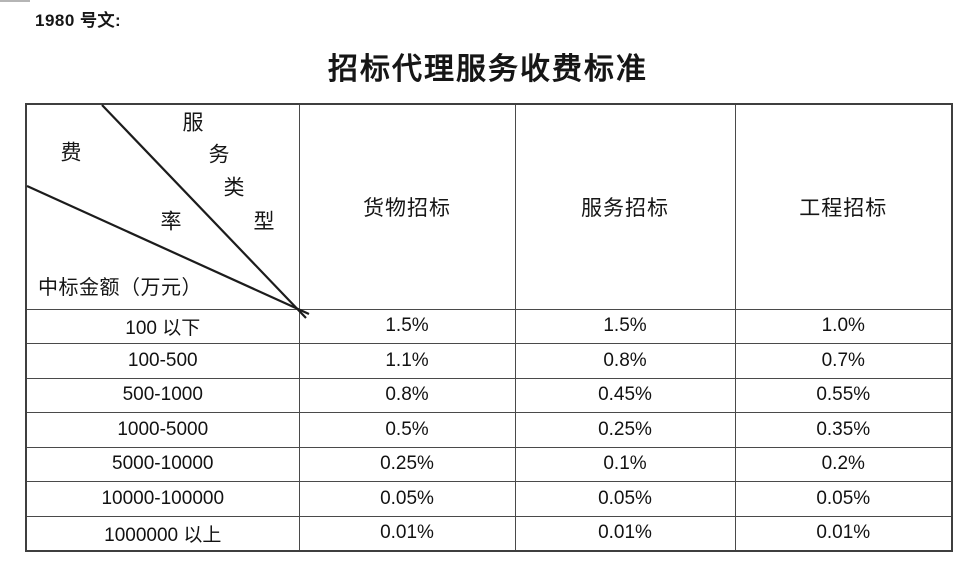  Describe the element at coordinates (162, 326) in the screenshot. I see `amount-range-cell: 100 以下` at that location.